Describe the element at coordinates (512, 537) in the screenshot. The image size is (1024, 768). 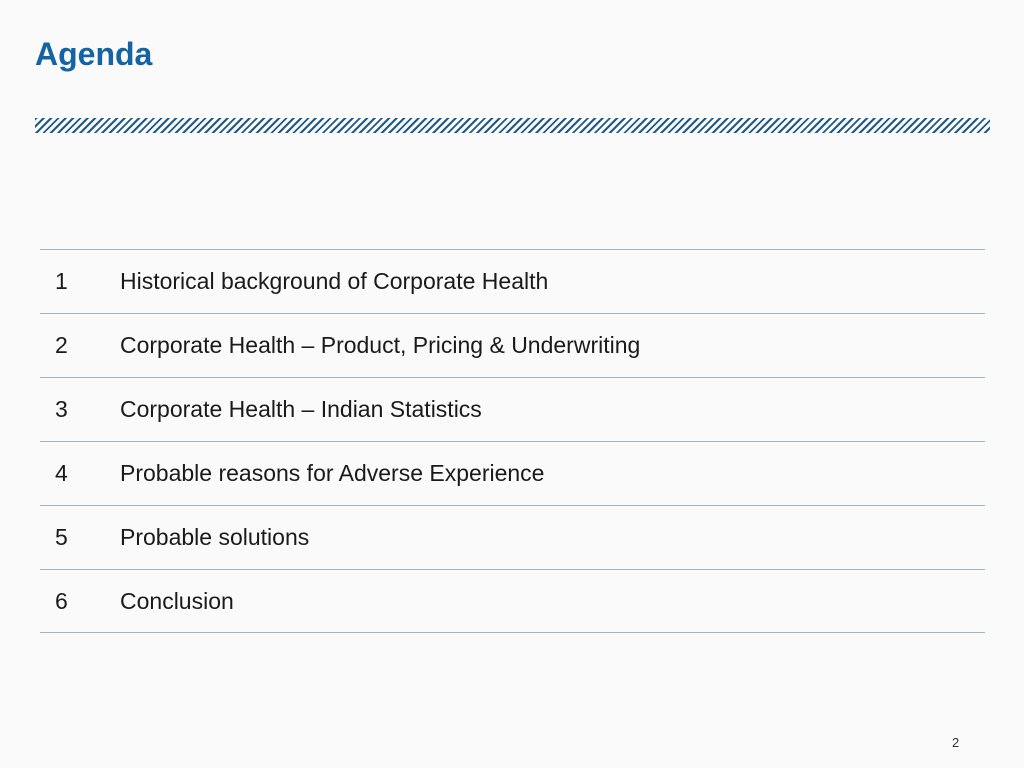
I see `list-item: 5 Probable solutions` at that location.